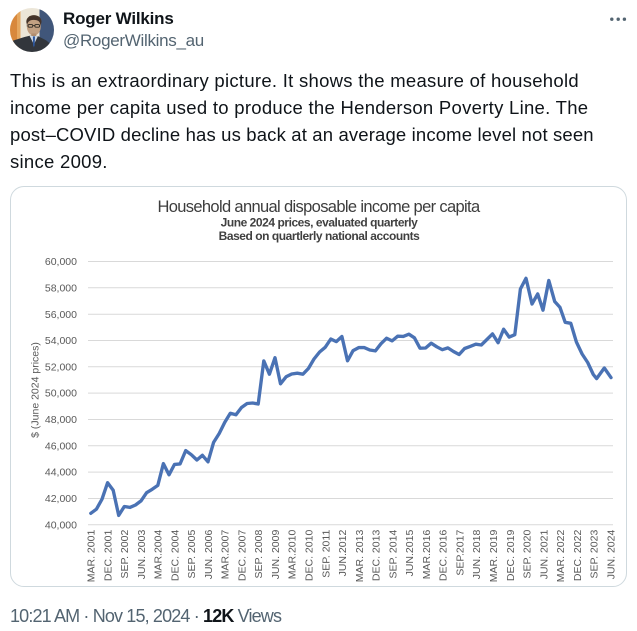  Describe the element at coordinates (61, 394) in the screenshot. I see `svg-text: 50,000` at that location.